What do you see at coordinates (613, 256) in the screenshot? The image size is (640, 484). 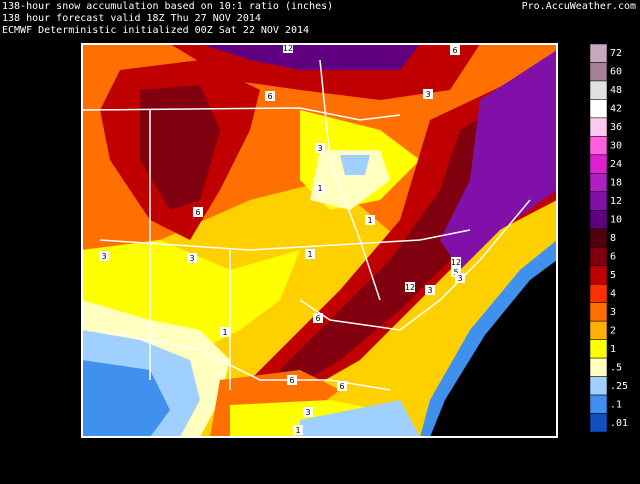 I see `legend-label: 6` at bounding box center [613, 256].